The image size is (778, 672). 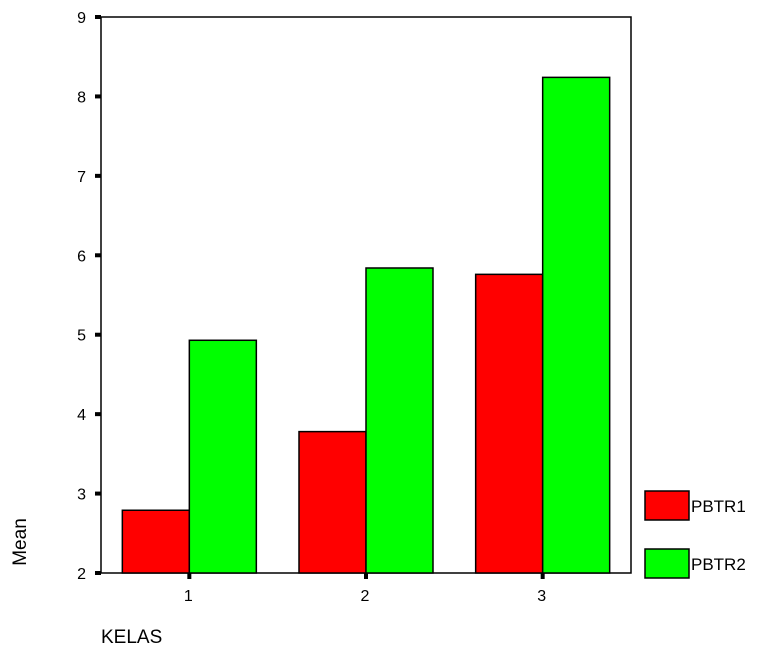 I want to click on x-axis: 1 2 3, so click(x=365, y=589).